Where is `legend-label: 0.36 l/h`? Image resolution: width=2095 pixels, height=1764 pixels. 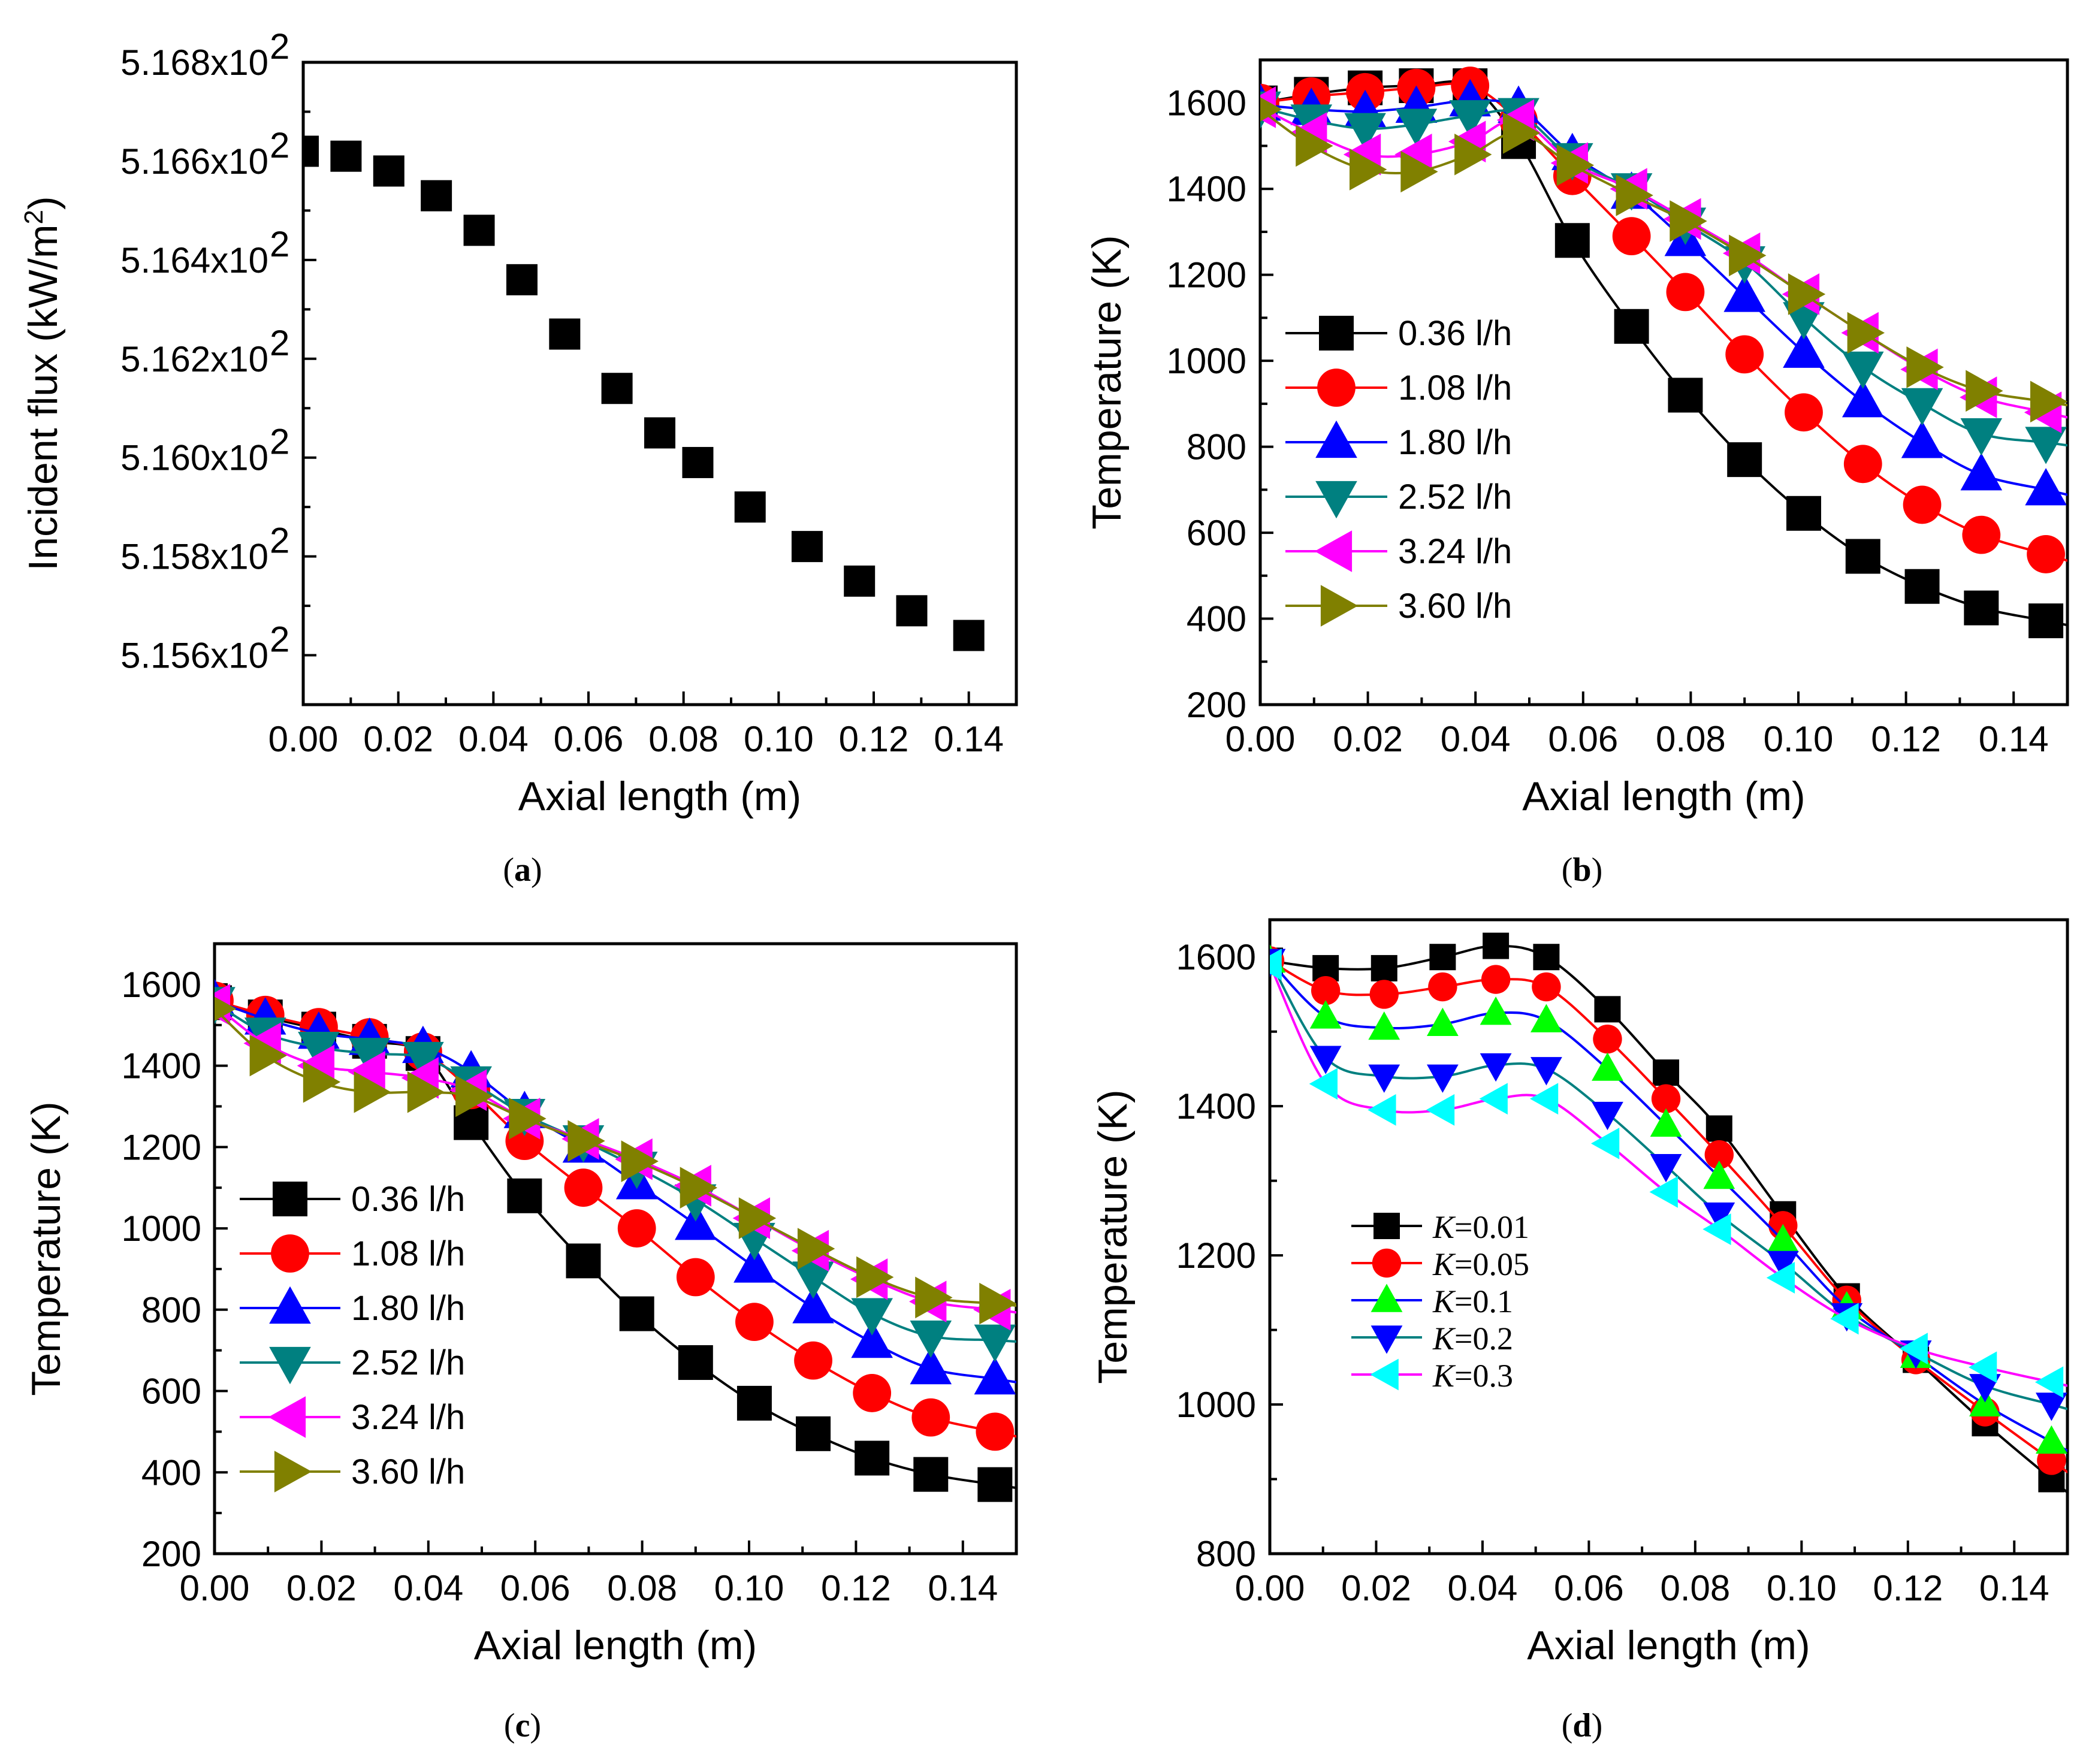 legend-label: 0.36 l/h is located at coordinates (408, 1199).